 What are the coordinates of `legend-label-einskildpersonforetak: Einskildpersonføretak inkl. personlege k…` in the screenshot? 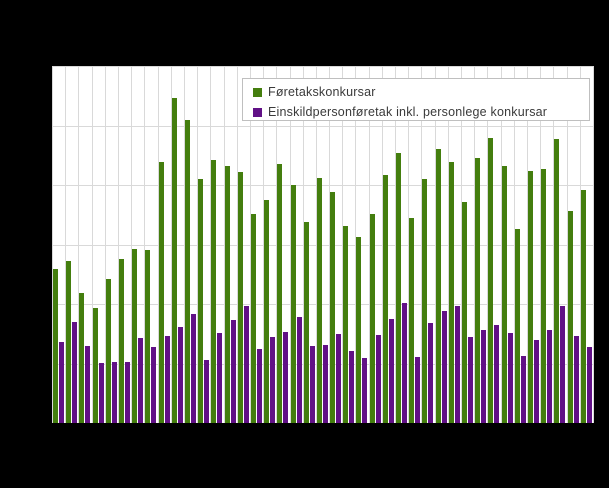 It's located at (408, 112).